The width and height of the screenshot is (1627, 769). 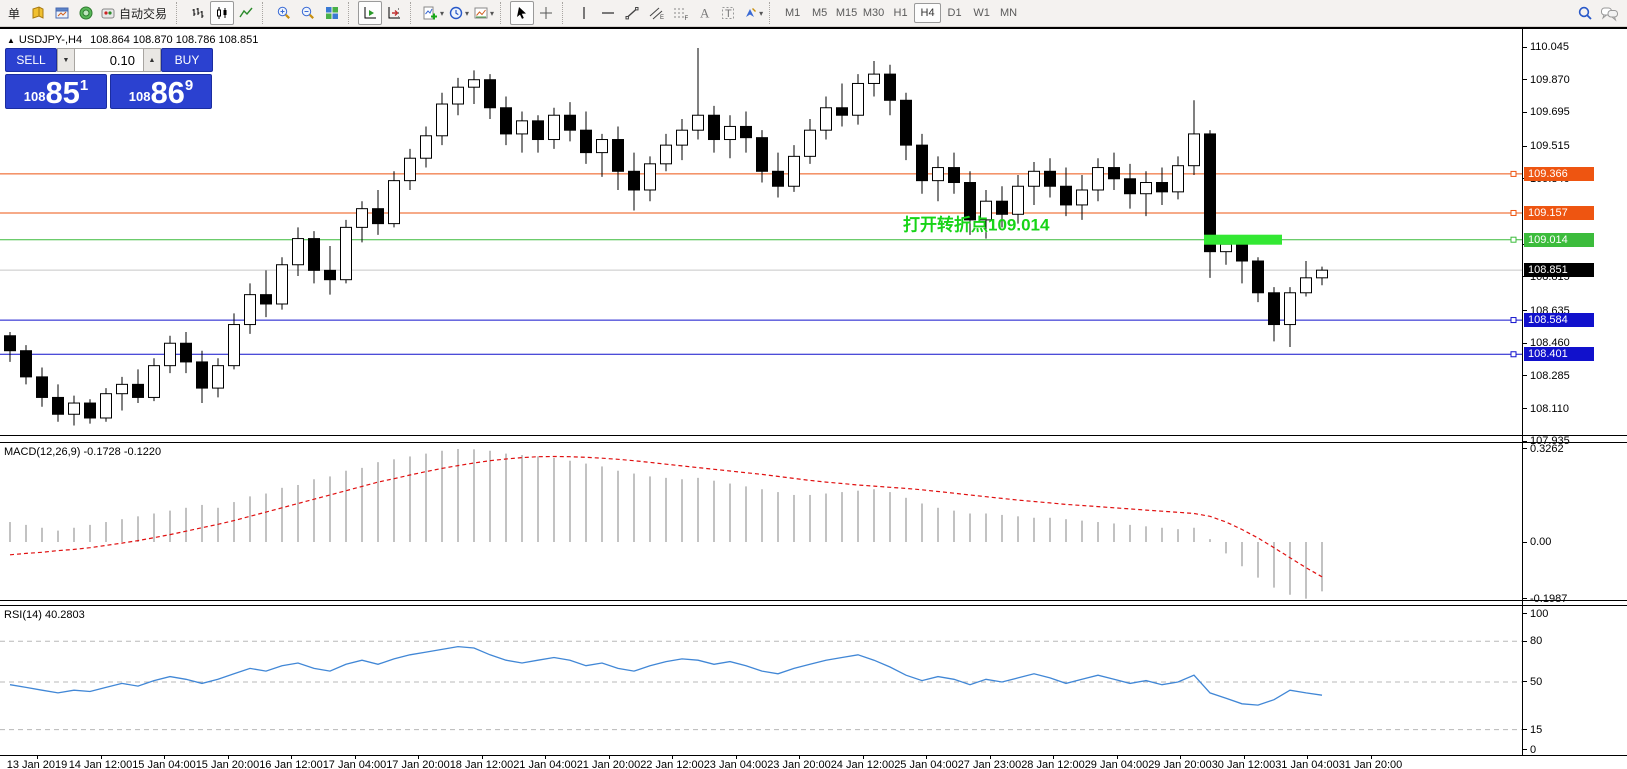 I want to click on buy-price-button: 108 86 9, so click(x=161, y=91).